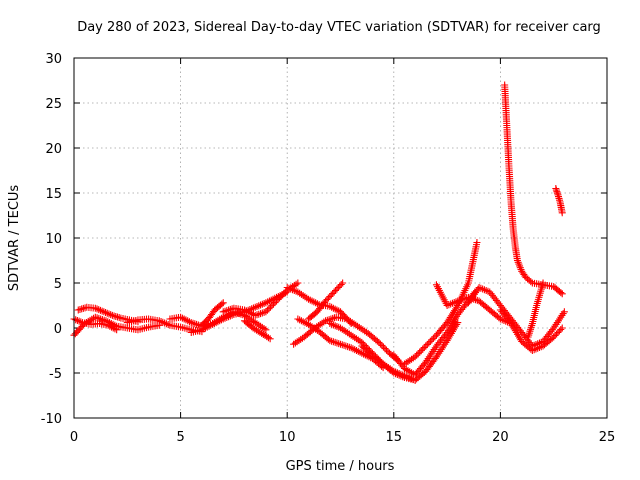 Image resolution: width=640 pixels, height=480 pixels. What do you see at coordinates (394, 437) in the screenshot?
I see `x-tick-label: 15` at bounding box center [394, 437].